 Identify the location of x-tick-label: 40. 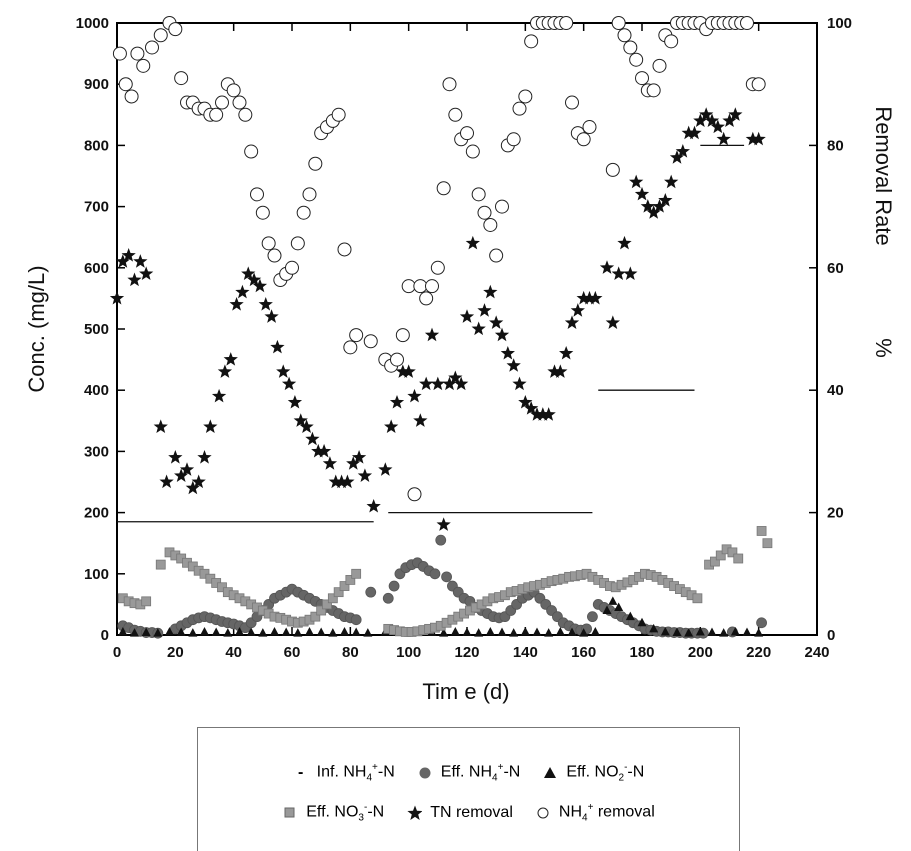
(233, 652).